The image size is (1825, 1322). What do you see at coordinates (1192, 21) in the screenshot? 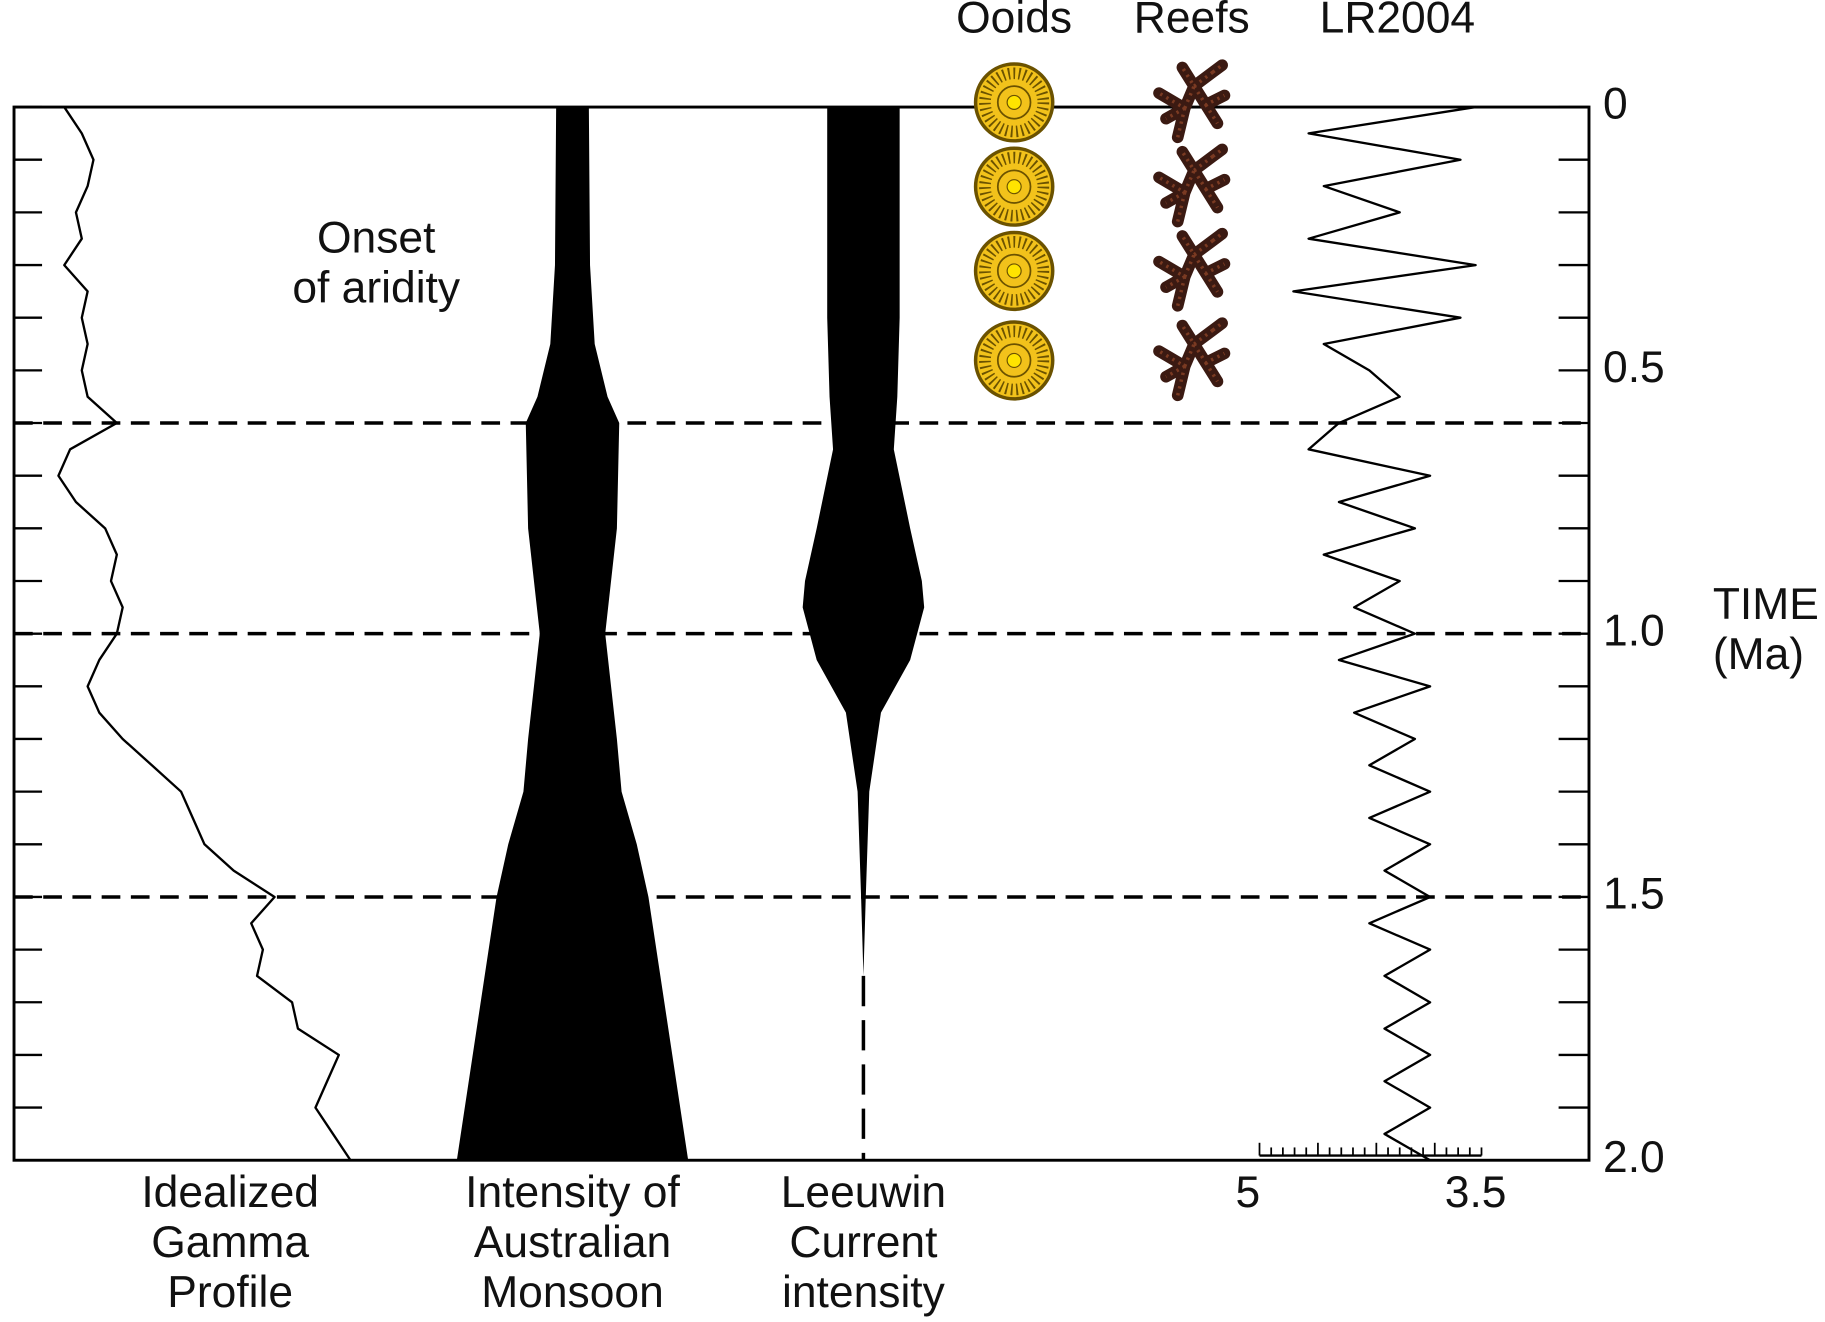
I see `panel-title: Reefs` at bounding box center [1192, 21].